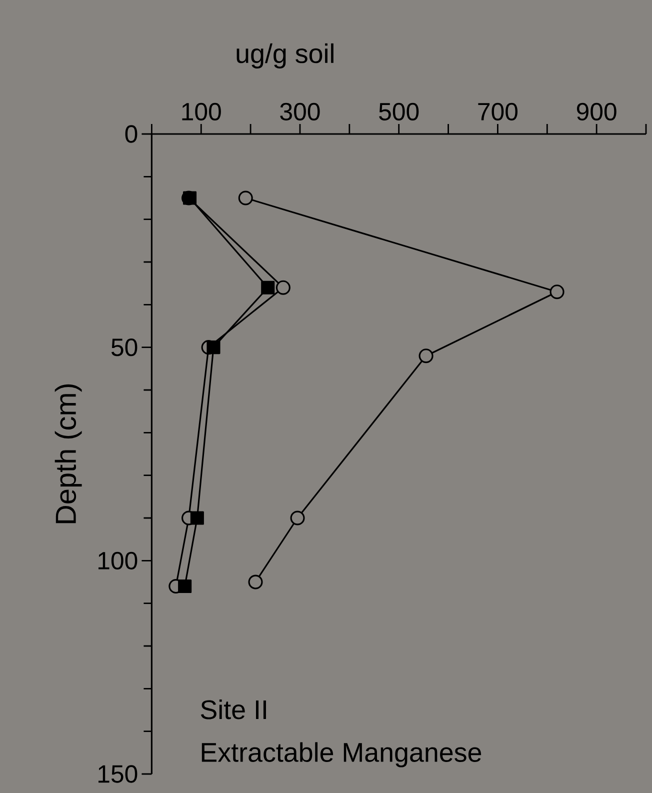  I want to click on x-tick-label: 700, so click(498, 111).